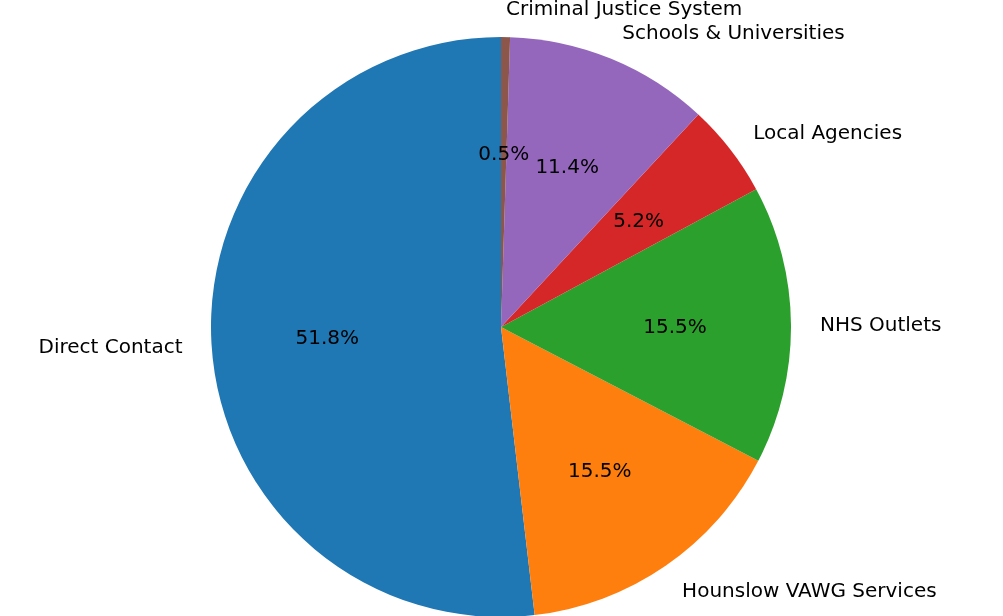  What do you see at coordinates (327, 337) in the screenshot?
I see `data-label: 51.8%` at bounding box center [327, 337].